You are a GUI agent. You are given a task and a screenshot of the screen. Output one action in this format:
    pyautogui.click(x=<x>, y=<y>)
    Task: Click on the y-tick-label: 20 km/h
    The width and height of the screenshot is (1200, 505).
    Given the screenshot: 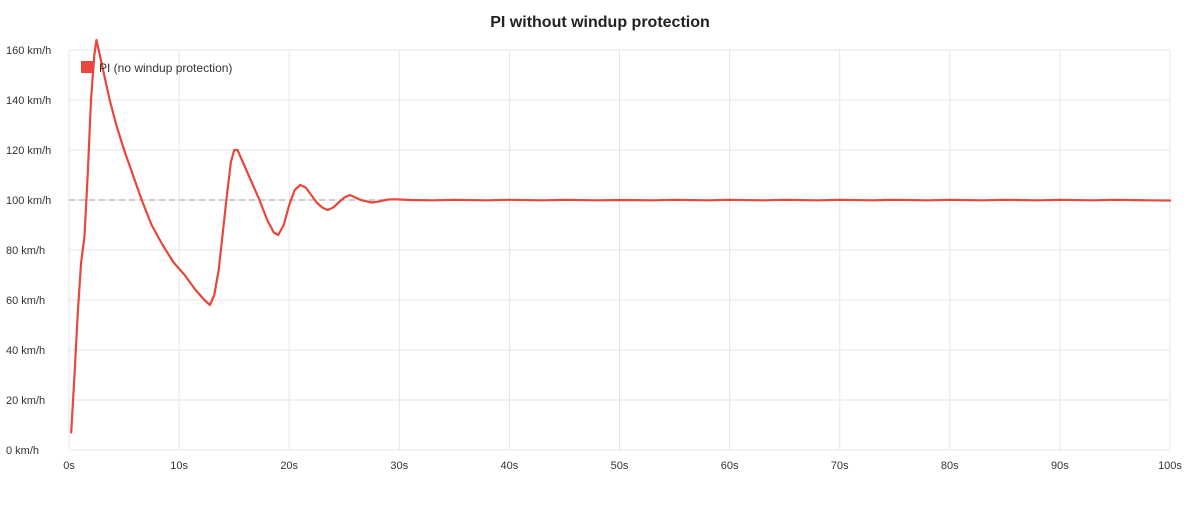 What is the action you would take?
    pyautogui.click(x=25, y=401)
    